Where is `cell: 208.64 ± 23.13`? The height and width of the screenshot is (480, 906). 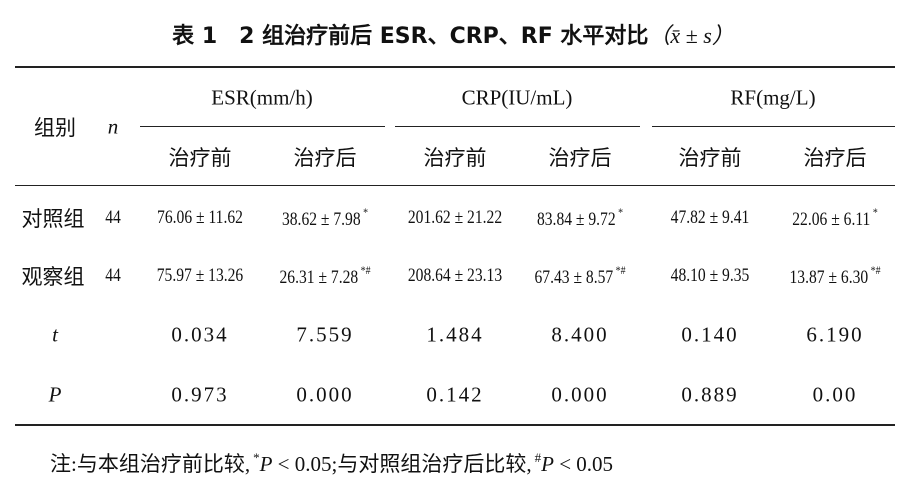 cell: 208.64 ± 23.13 is located at coordinates (455, 276).